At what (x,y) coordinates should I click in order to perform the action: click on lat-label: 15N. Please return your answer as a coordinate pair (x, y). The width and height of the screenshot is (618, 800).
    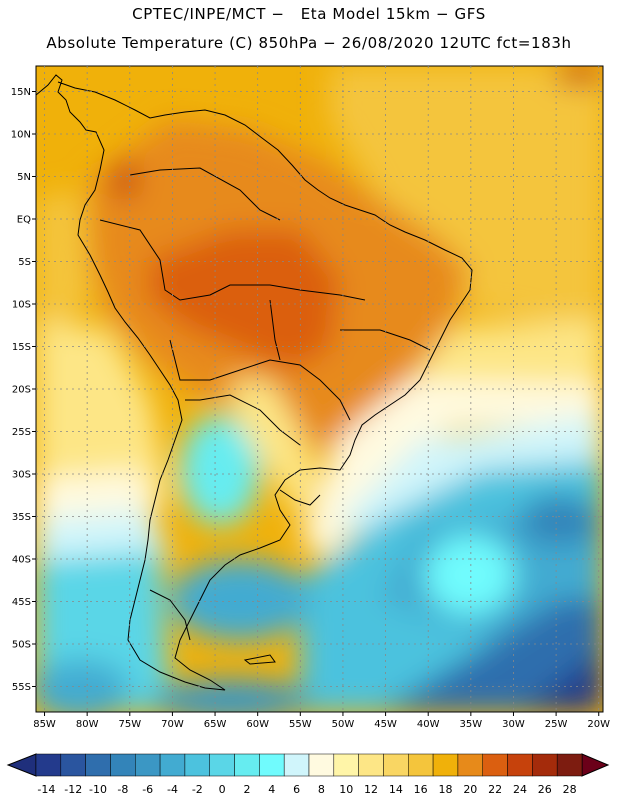
    Looking at the image, I should click on (21, 92).